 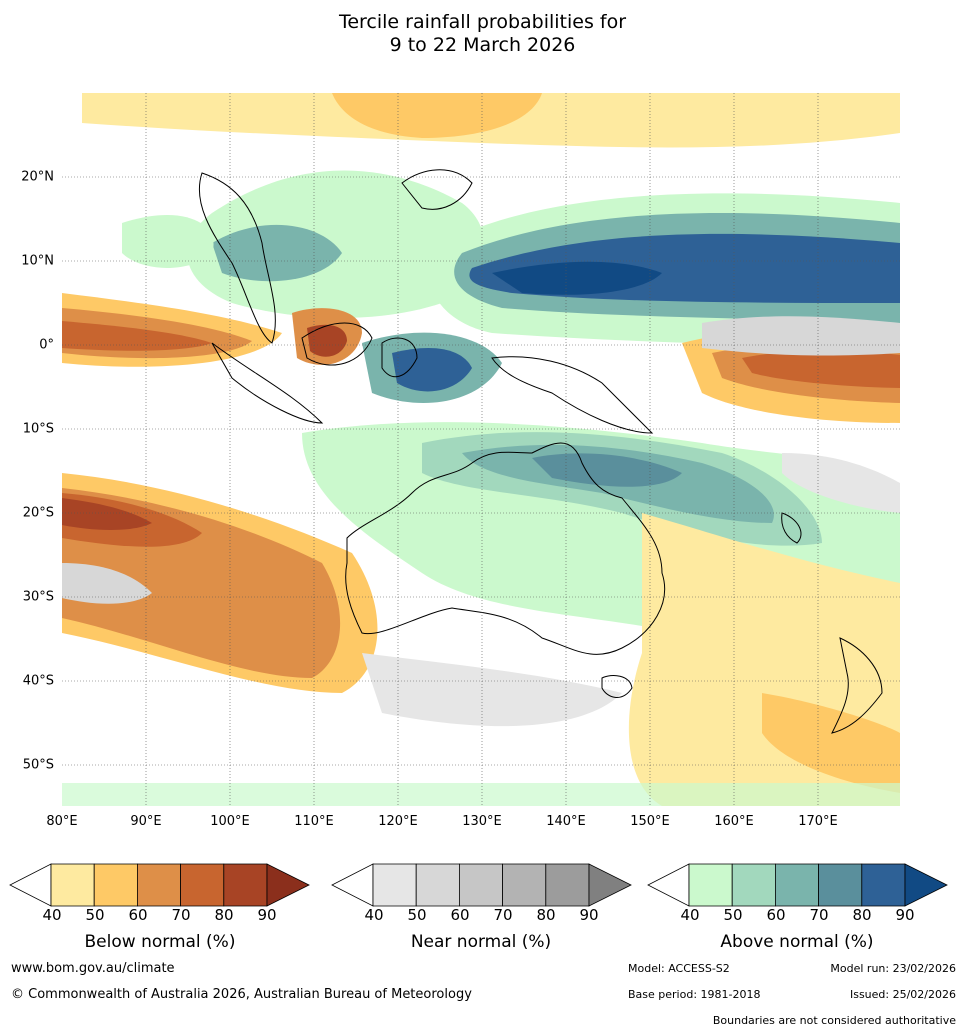 What do you see at coordinates (482, 22) in the screenshot?
I see `map-title-line-1: Tercile rainfall probabilities for` at bounding box center [482, 22].